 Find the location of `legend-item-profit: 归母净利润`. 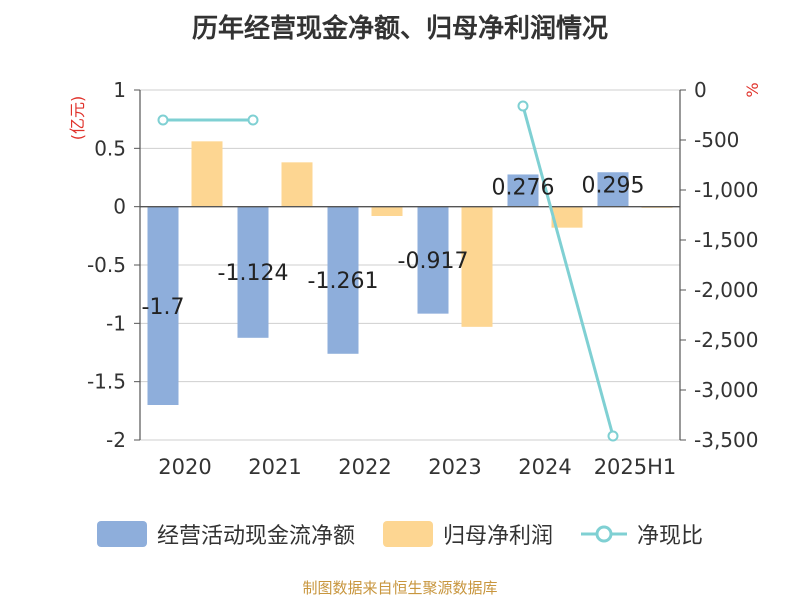

legend-item-profit: 归母净利润 is located at coordinates (467, 534).